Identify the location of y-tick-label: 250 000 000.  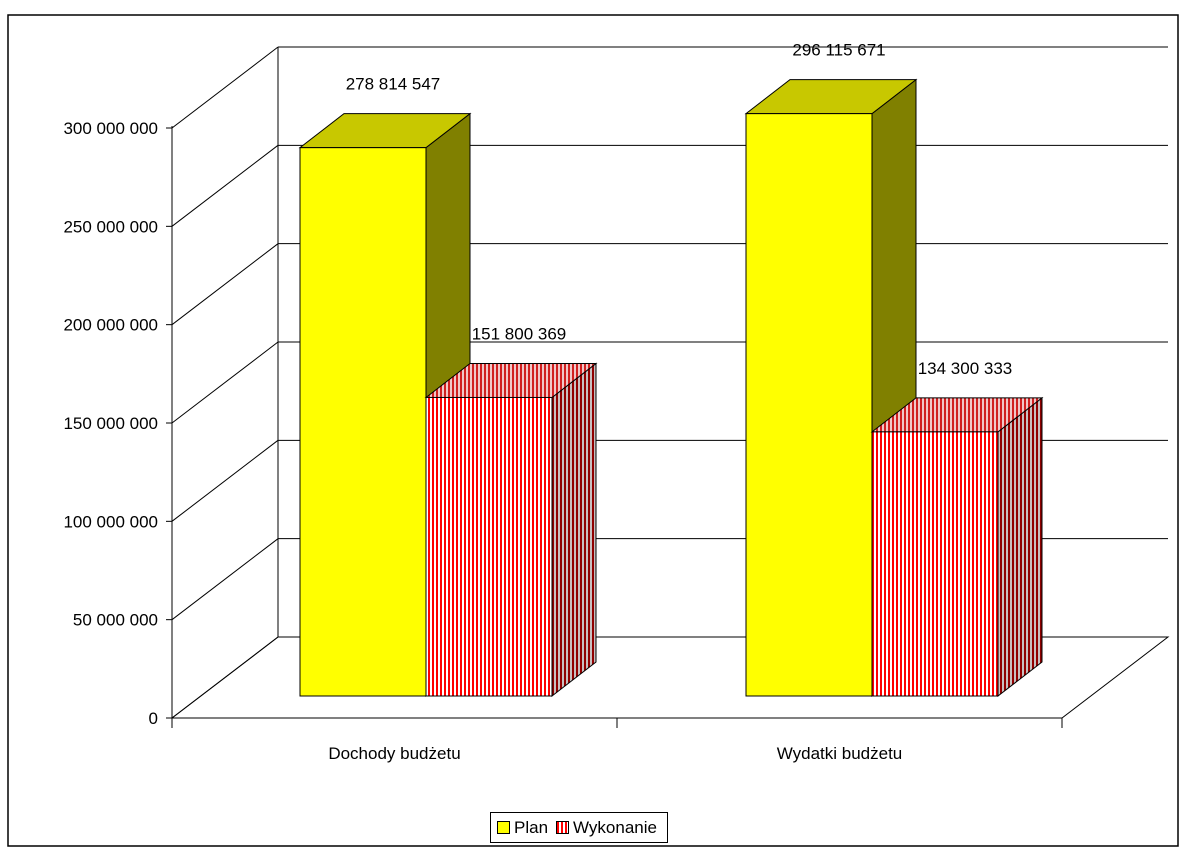
(110, 226).